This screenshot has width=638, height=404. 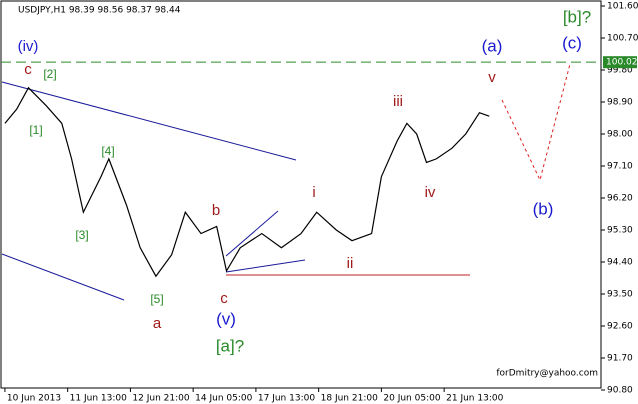 What do you see at coordinates (313, 192) in the screenshot?
I see `wave-label: i` at bounding box center [313, 192].